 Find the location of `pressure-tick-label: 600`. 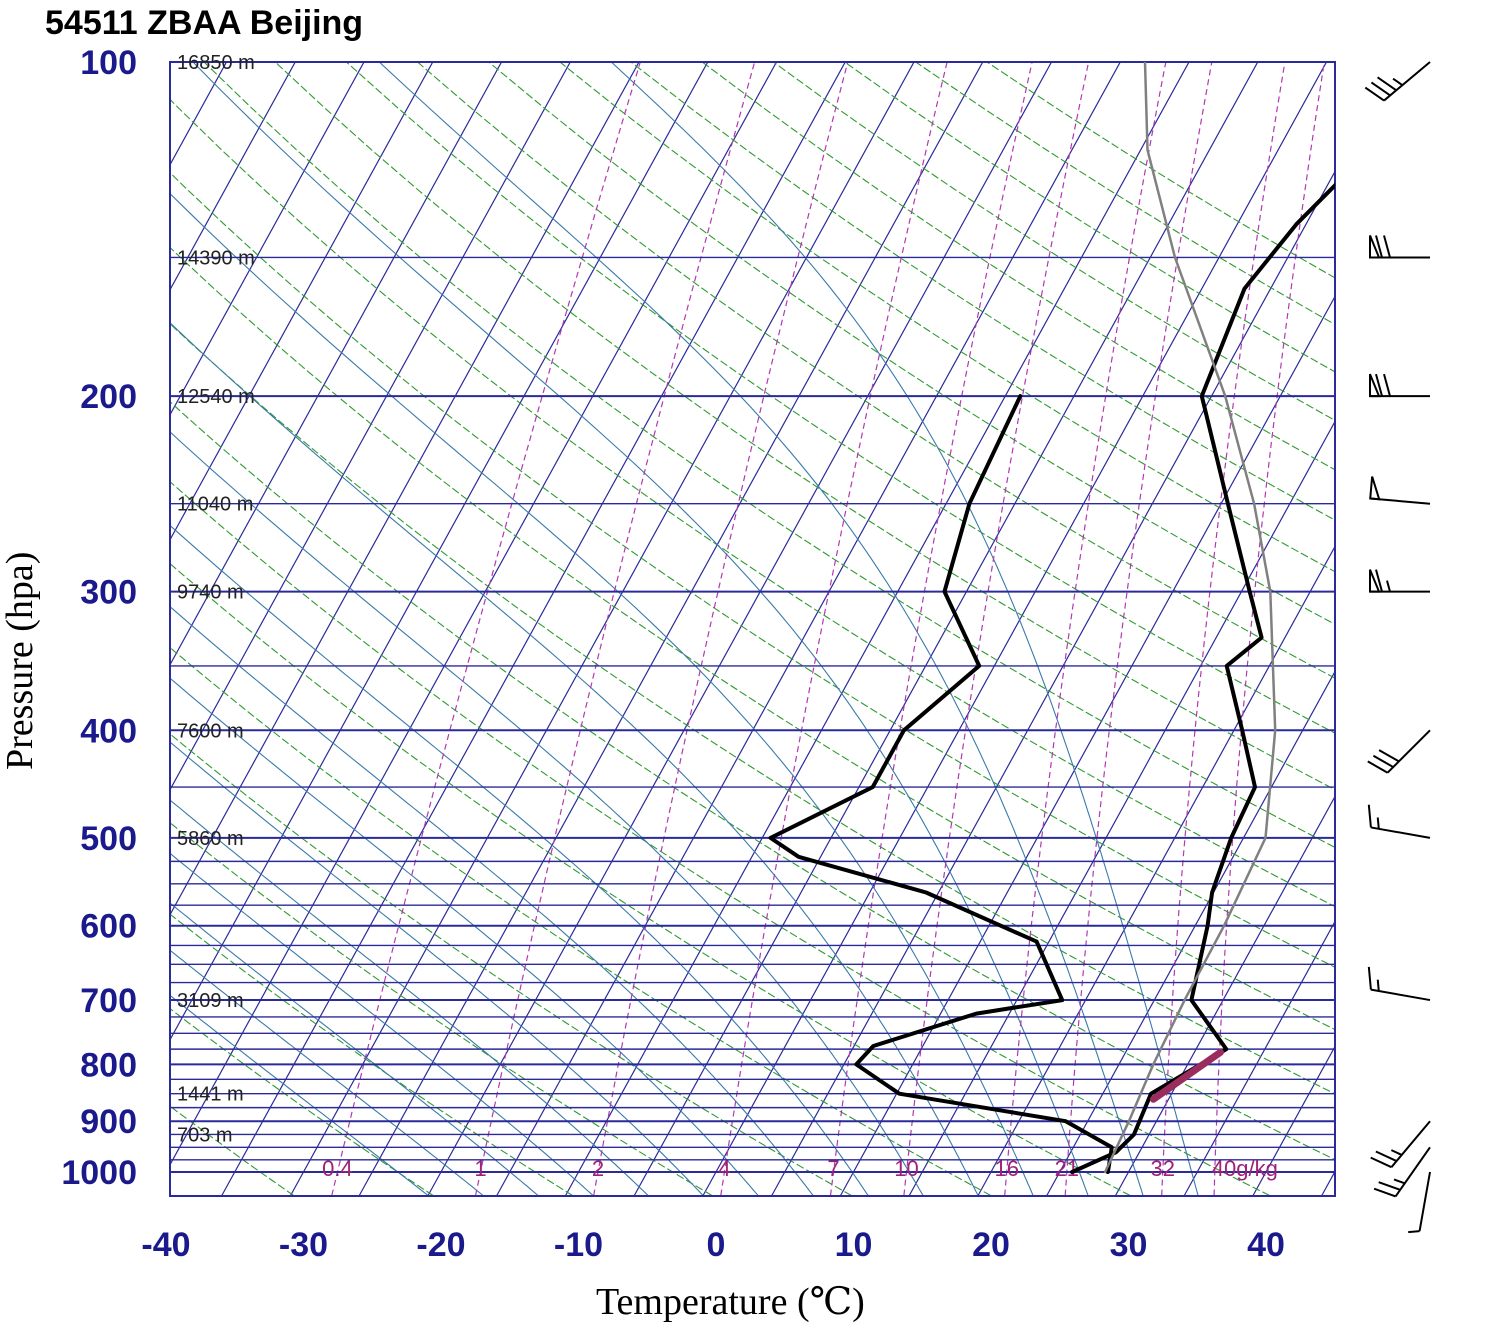

pressure-tick-label: 600 is located at coordinates (108, 927).